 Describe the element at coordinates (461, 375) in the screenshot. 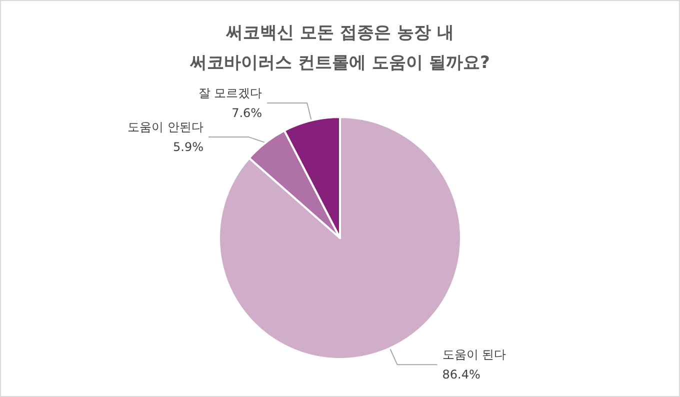

I see `data-label: 86.4%` at that location.